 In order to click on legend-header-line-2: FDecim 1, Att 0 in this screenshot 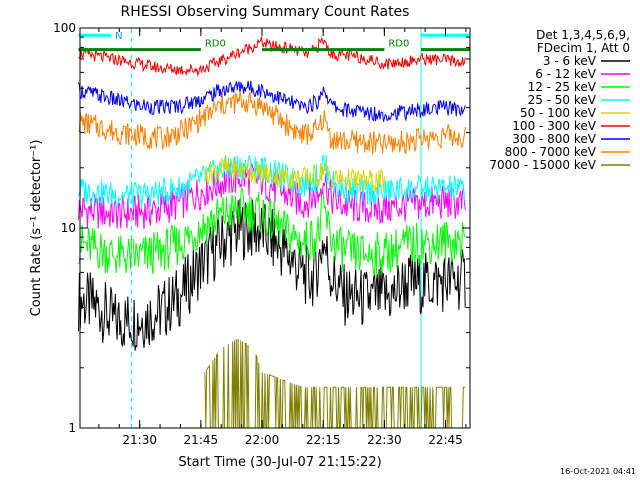, I will do `click(583, 48)`.